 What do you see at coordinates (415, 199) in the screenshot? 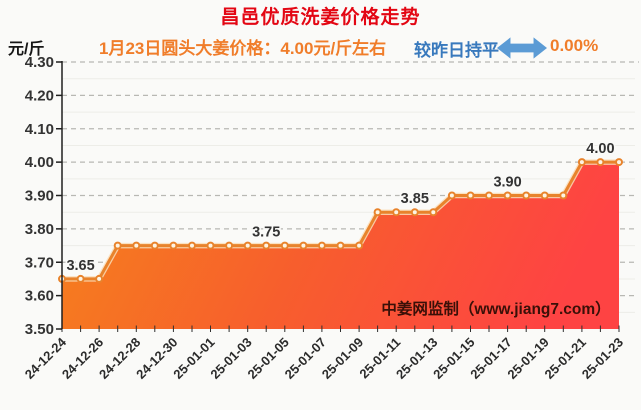
I see `data-label: 3.85` at bounding box center [415, 199].